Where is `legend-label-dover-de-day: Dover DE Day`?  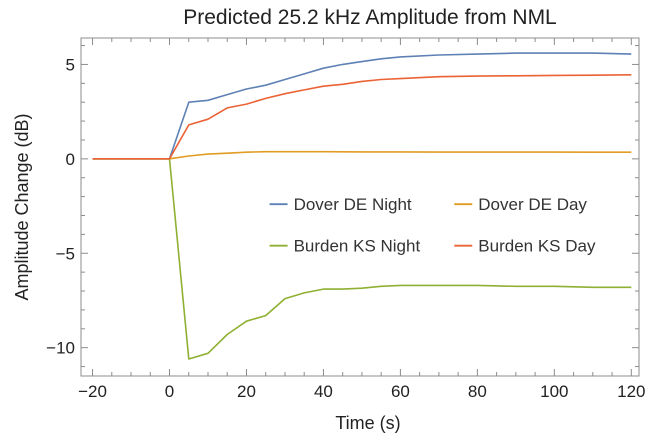 legend-label-dover-de-day: Dover DE Day is located at coordinates (532, 204).